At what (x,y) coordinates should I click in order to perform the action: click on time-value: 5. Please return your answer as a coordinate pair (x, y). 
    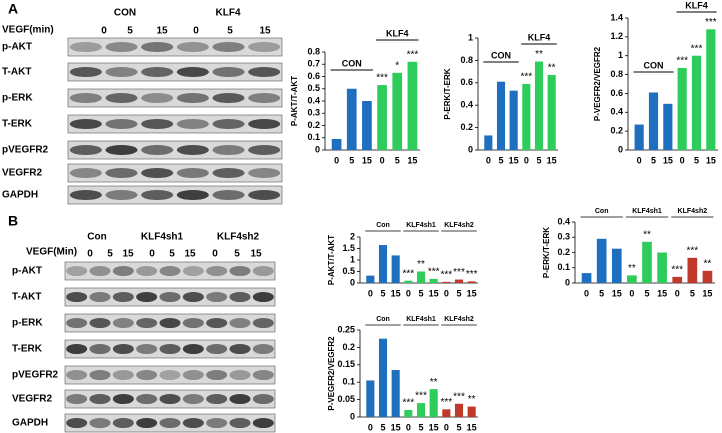
    Looking at the image, I should click on (110, 254).